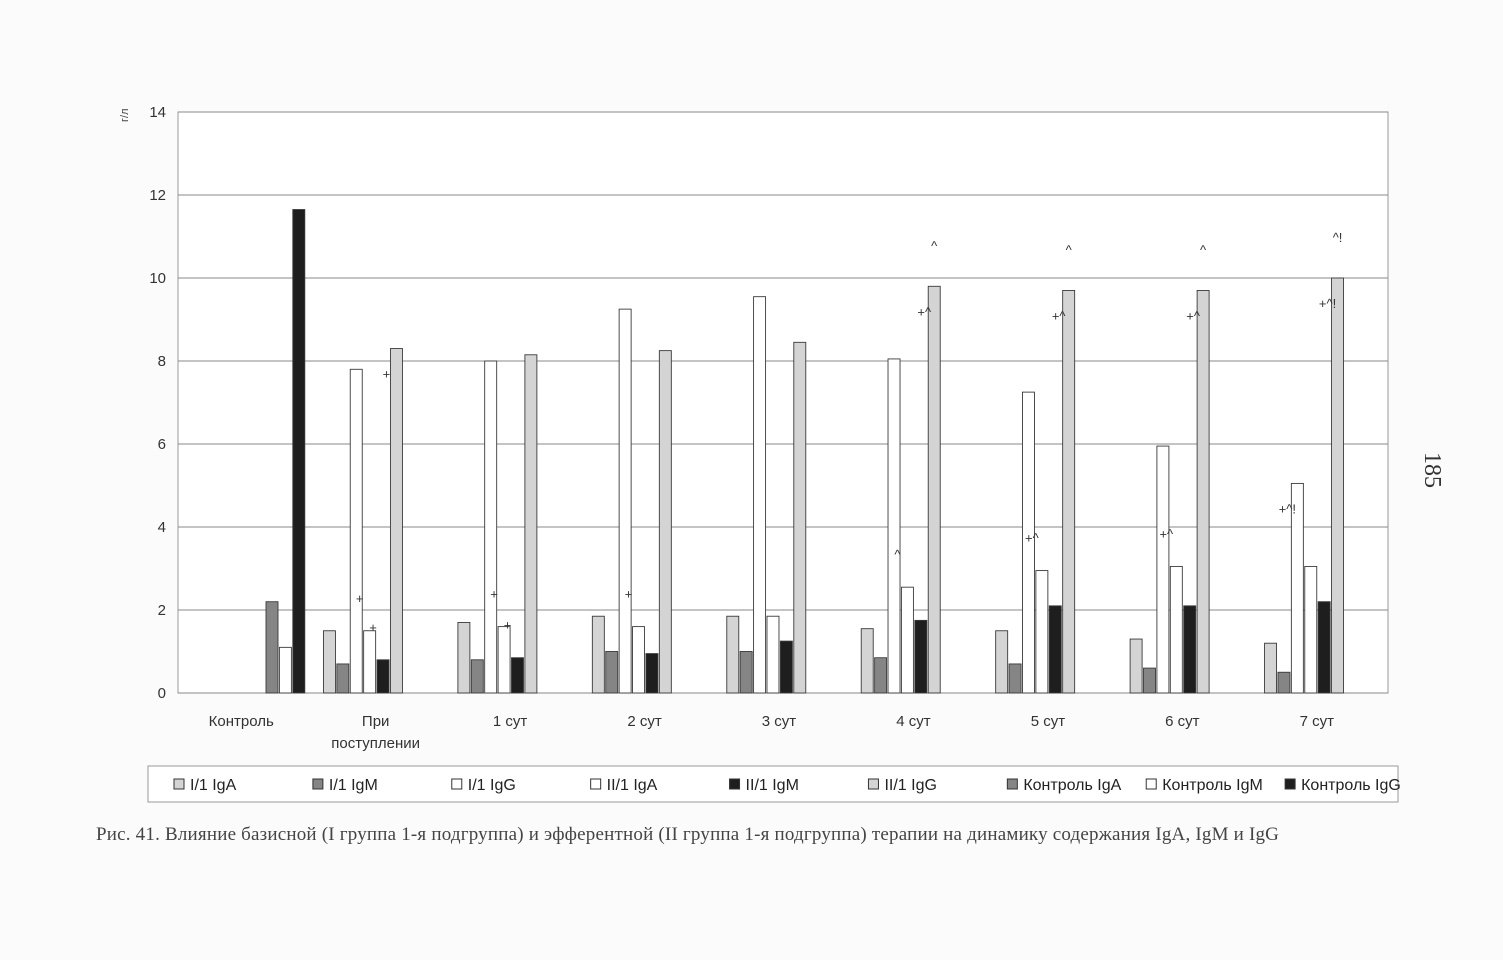 Image resolution: width=1503 pixels, height=960 pixels. I want to click on y-tick-label: 4, so click(162, 527).